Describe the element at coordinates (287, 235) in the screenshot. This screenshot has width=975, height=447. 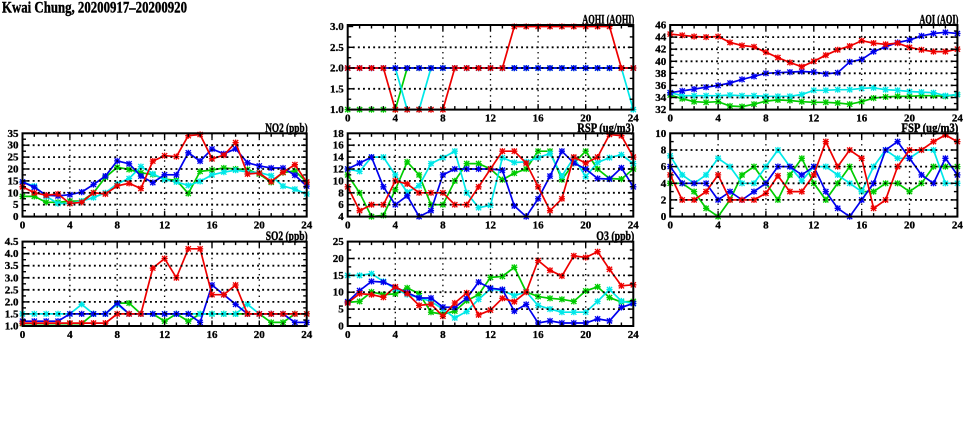
I see `svg-text: SO2 (ppb)` at that location.